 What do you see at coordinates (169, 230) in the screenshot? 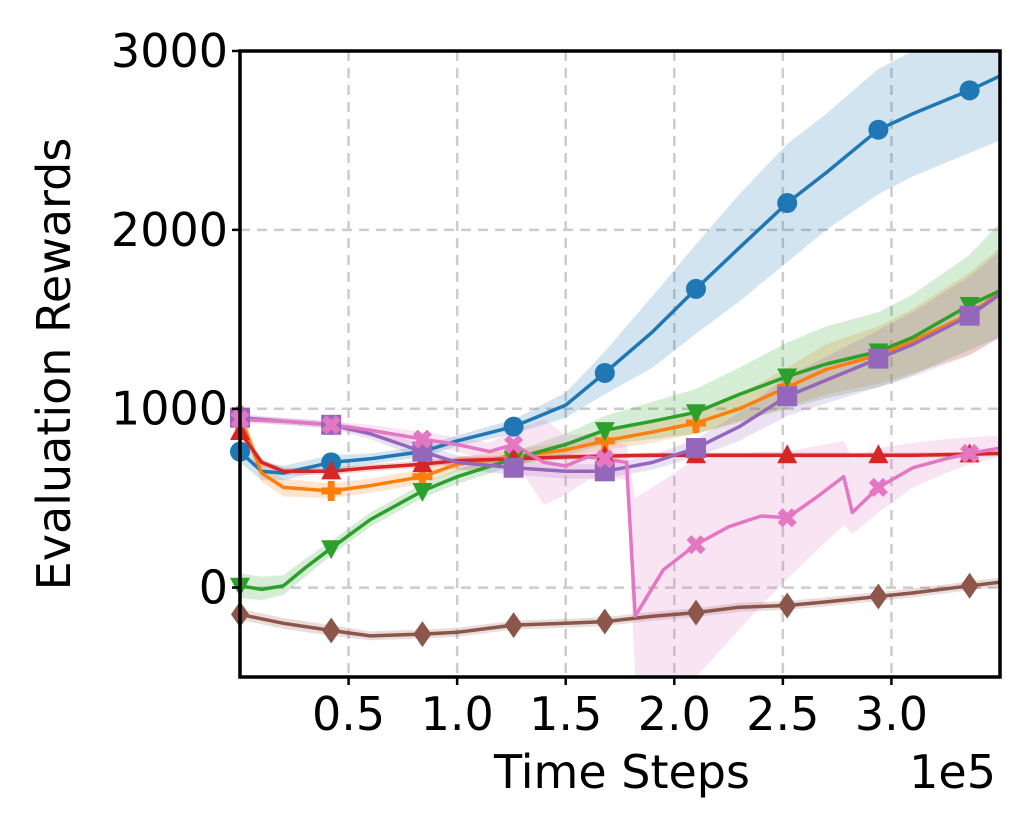
I see `y-tick-label: 2000` at bounding box center [169, 230].